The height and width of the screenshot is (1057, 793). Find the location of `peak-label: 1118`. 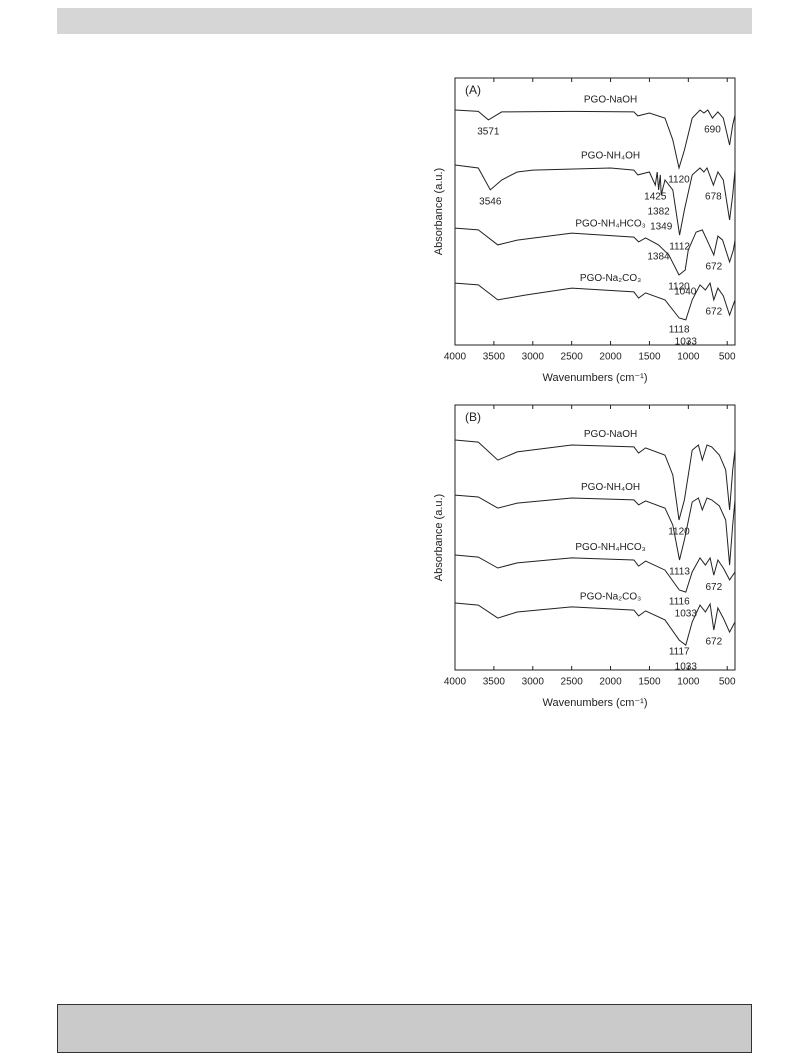

peak-label: 1118 is located at coordinates (679, 330).